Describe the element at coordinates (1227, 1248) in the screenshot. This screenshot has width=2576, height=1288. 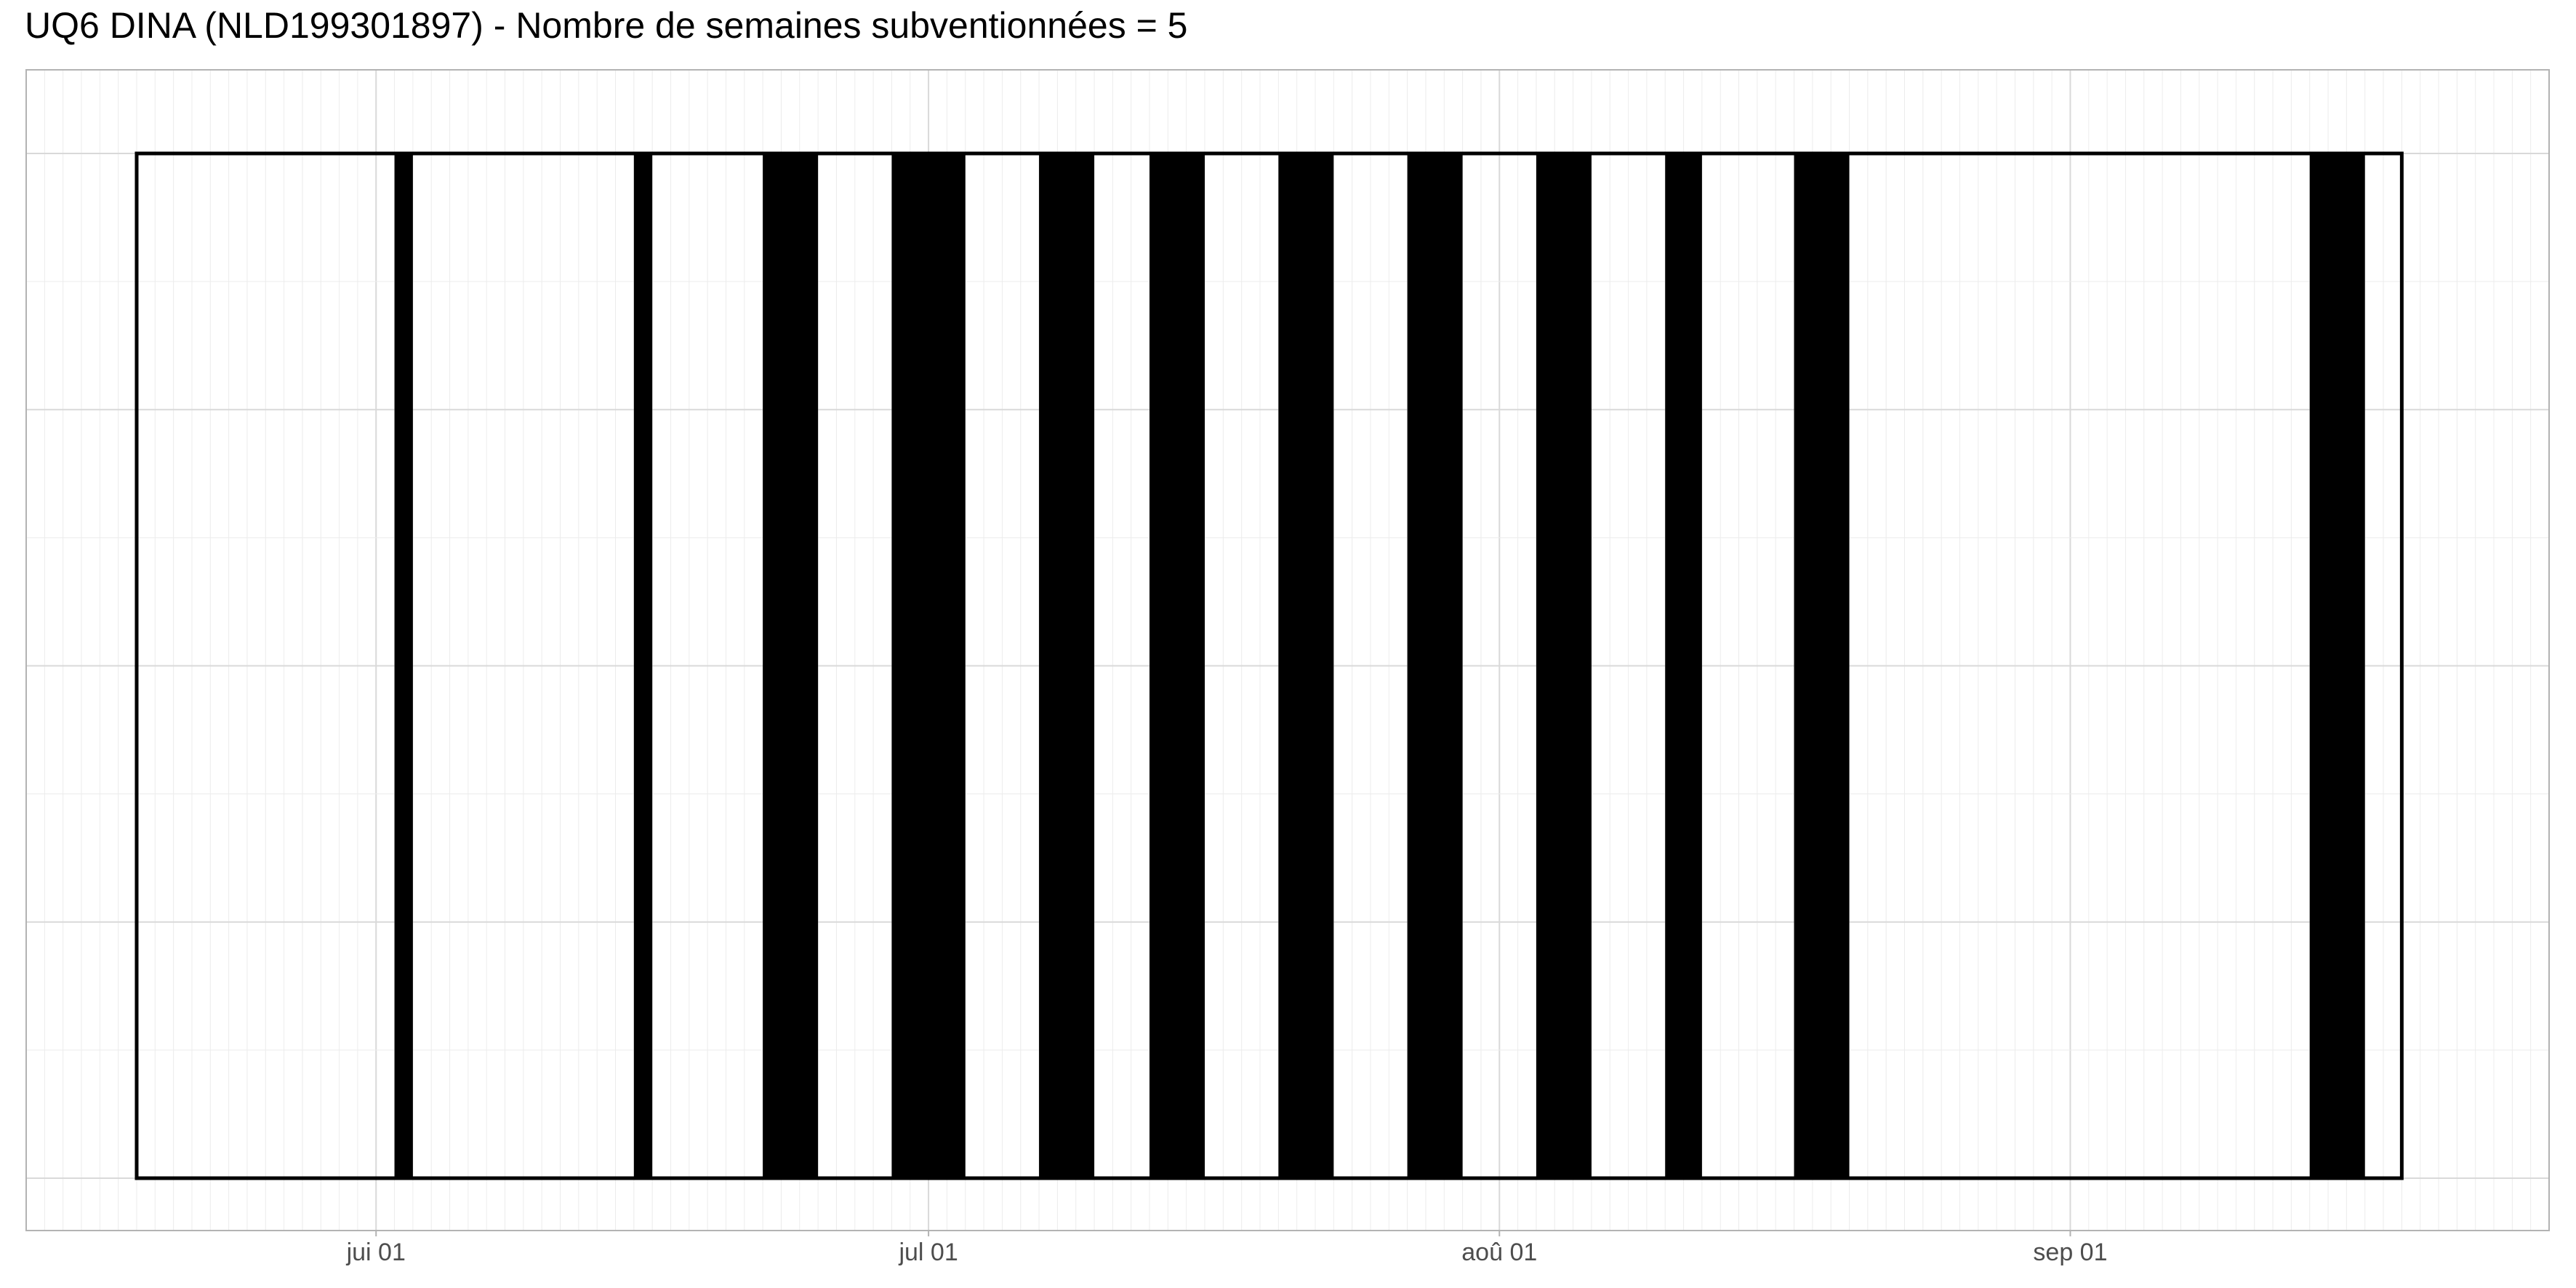
I see `x-axis-ticks: jui 01 jul 01 aoû 01 sep 01` at that location.